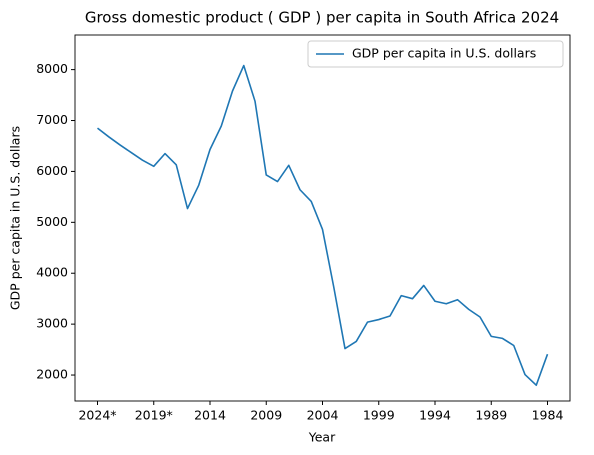  What do you see at coordinates (548, 415) in the screenshot?
I see `x-tick-label: 1984` at bounding box center [548, 415].